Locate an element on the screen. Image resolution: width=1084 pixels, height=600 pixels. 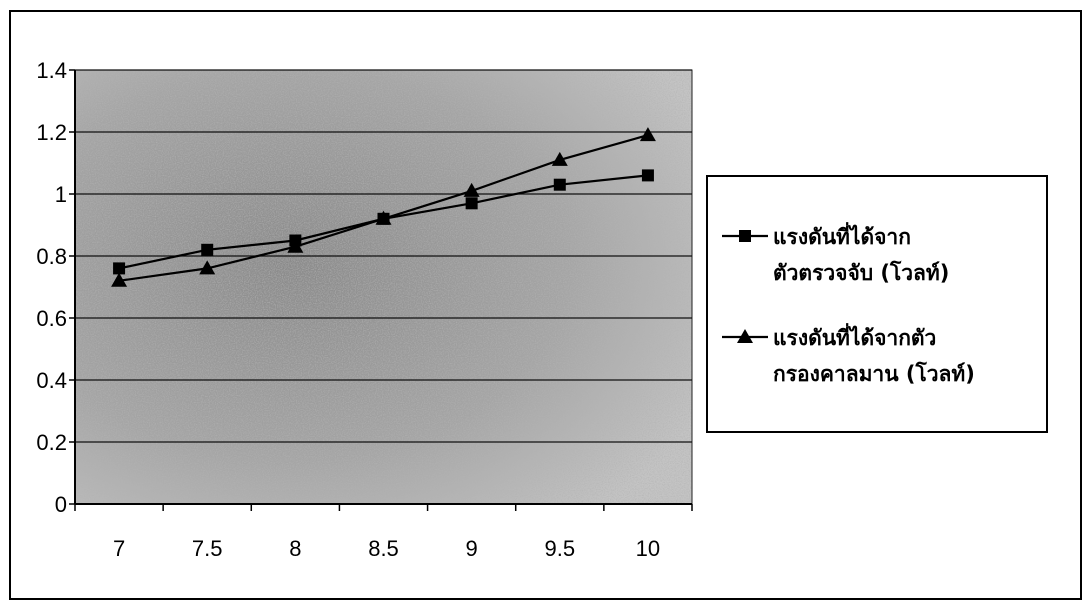
y-tick-label: 0.4 is located at coordinates (51, 380).